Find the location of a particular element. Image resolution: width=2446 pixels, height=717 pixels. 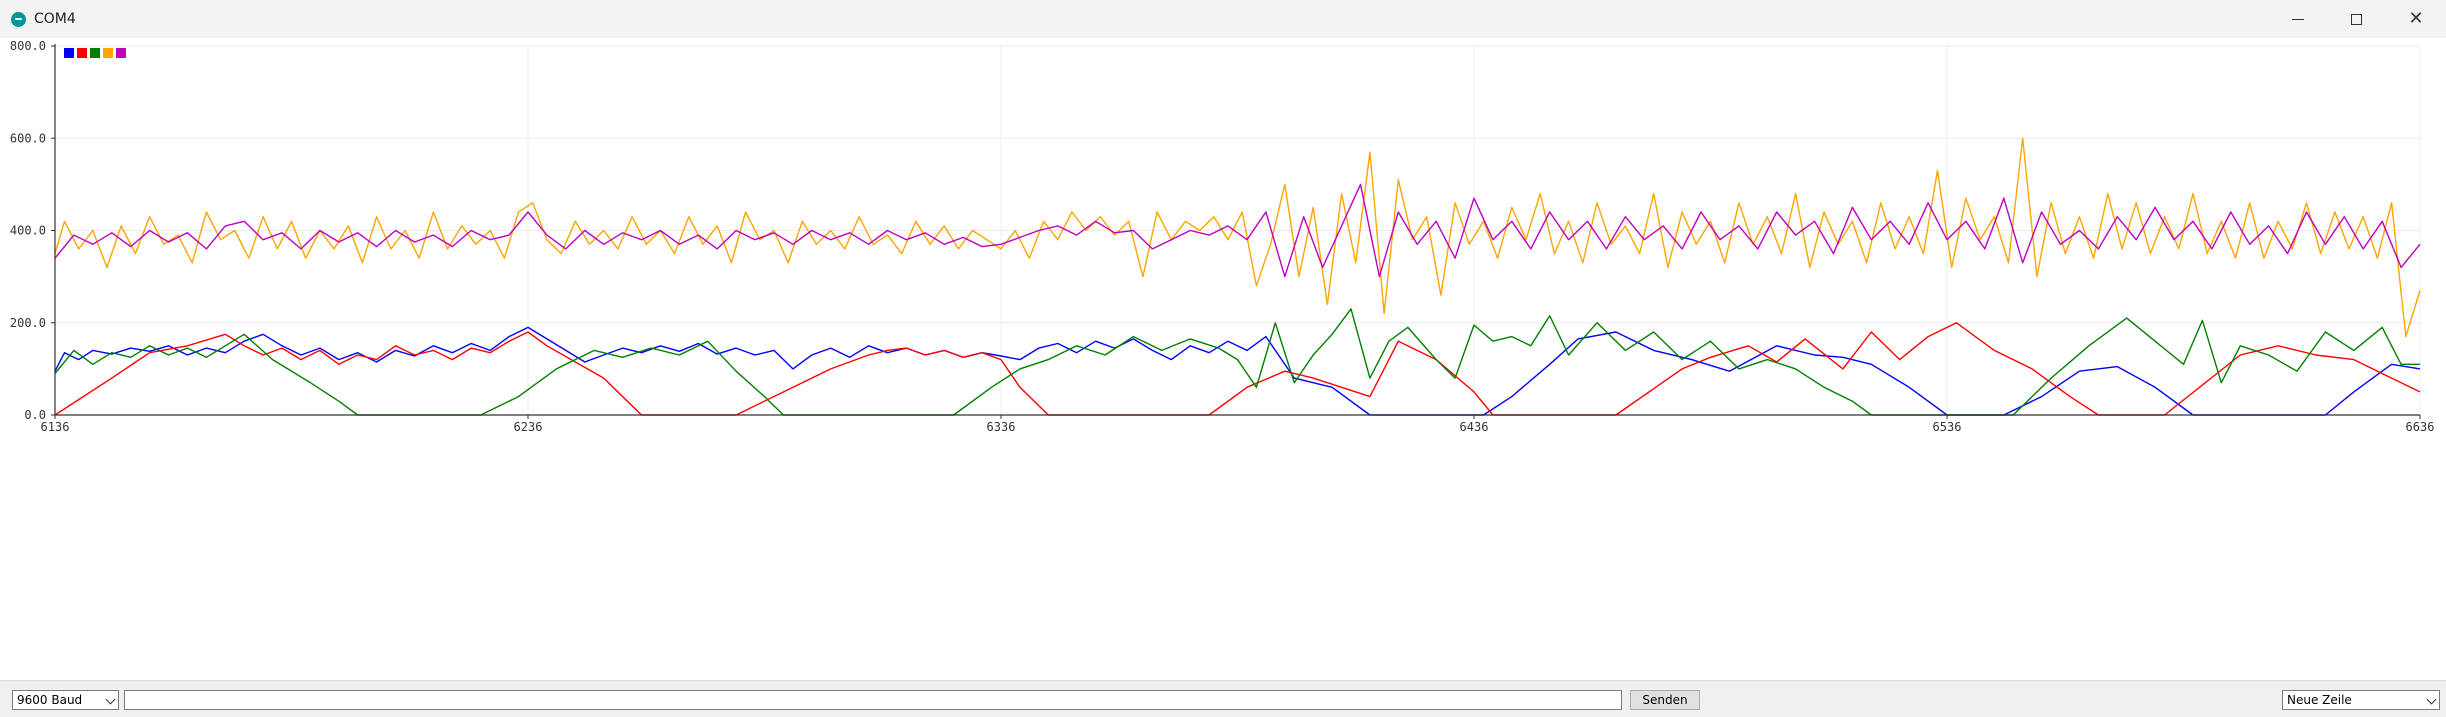

maximize-button is located at coordinates (2356, 19).